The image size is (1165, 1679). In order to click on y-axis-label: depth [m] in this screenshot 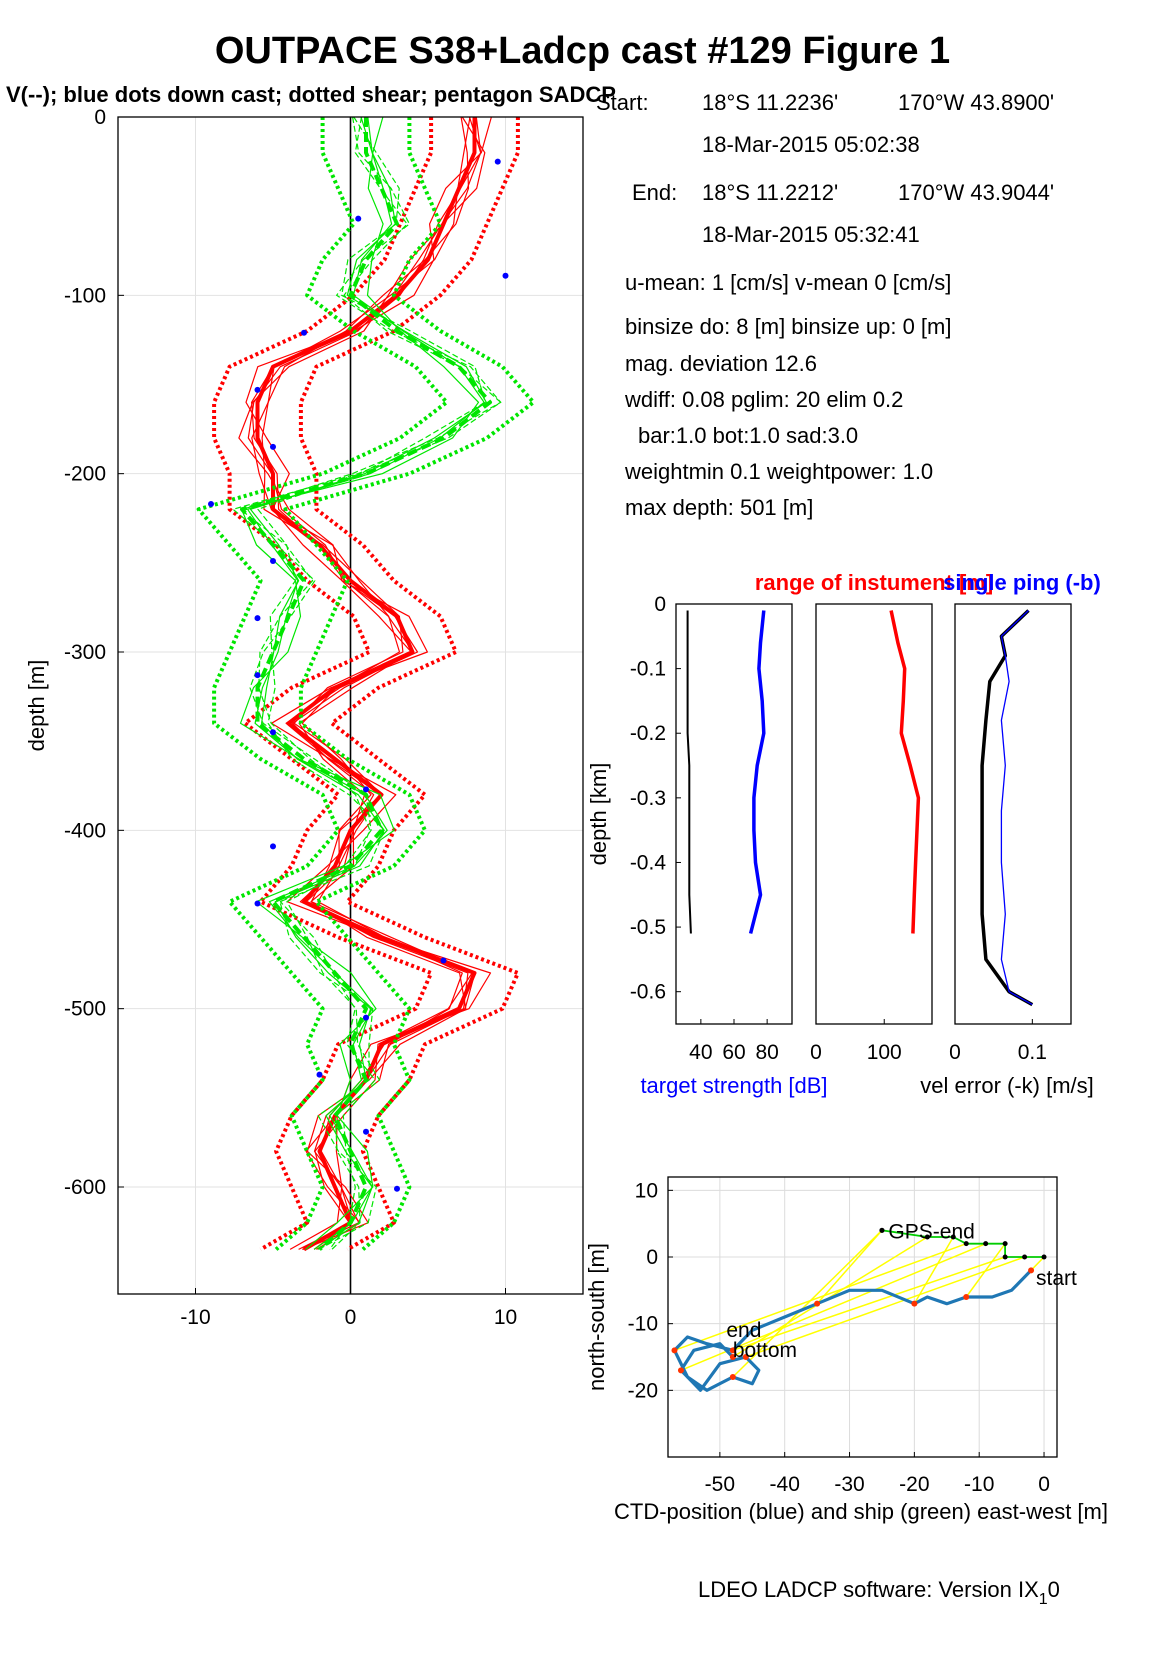, I will do `click(36, 706)`.